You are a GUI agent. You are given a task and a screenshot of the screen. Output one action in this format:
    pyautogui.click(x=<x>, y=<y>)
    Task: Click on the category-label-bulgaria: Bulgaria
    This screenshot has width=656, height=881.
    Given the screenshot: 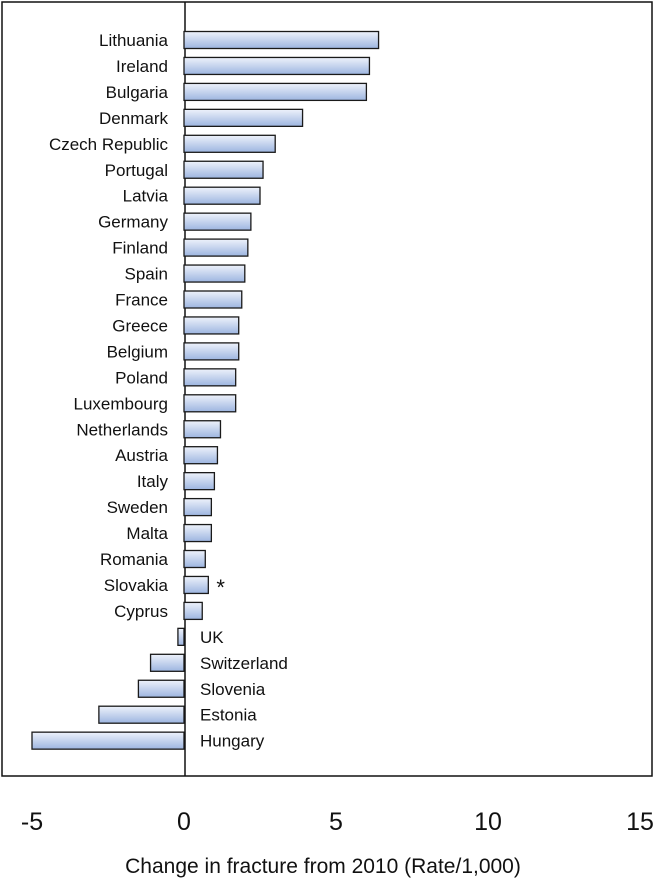 What is the action you would take?
    pyautogui.click(x=137, y=92)
    